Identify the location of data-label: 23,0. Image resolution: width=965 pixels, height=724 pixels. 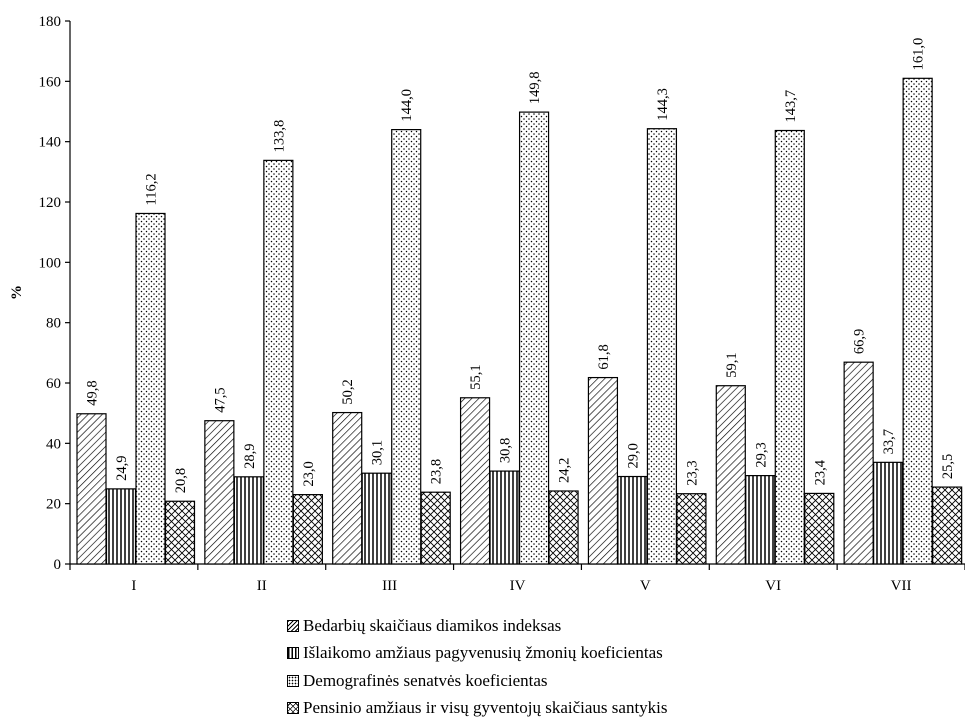
(309, 473).